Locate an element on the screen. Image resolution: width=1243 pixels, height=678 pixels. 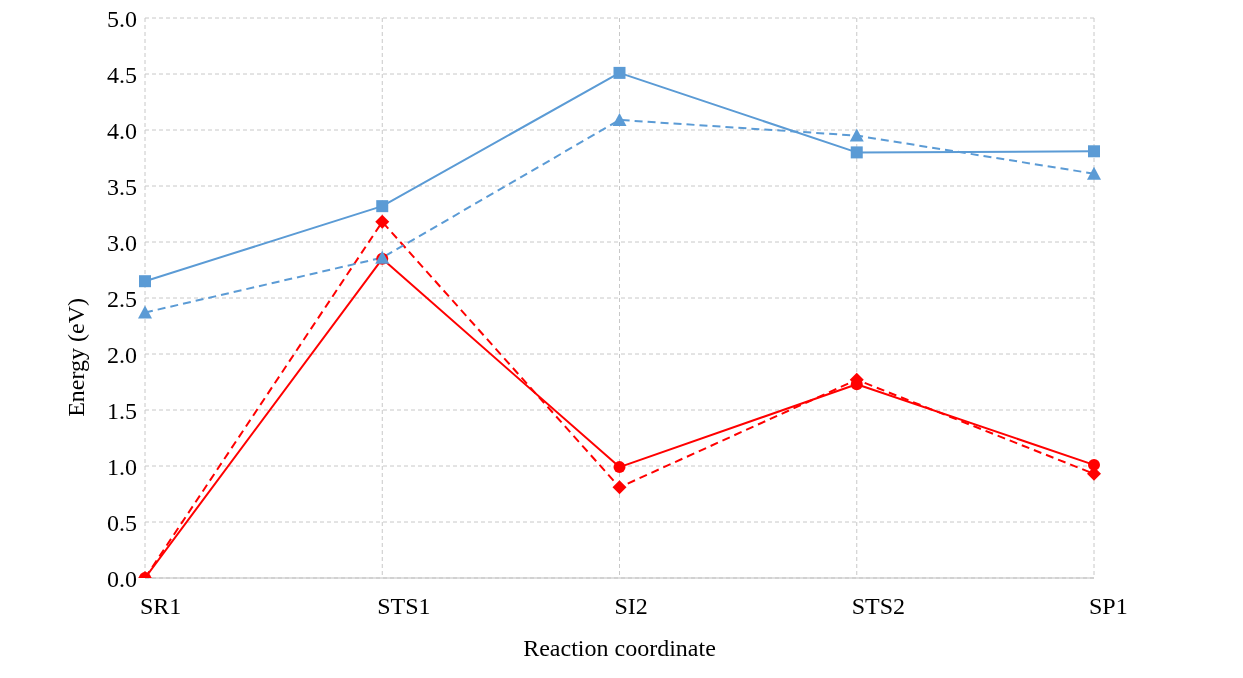
y-tick-label: 0.0 is located at coordinates (122, 578).